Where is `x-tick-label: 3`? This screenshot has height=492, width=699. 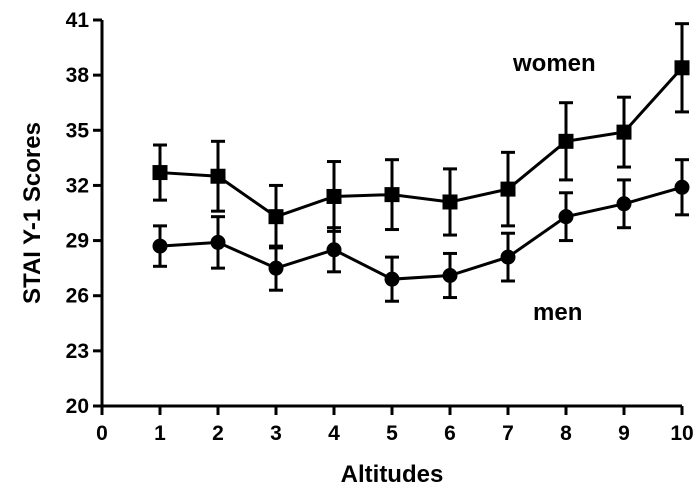 x-tick-label: 3 is located at coordinates (276, 433).